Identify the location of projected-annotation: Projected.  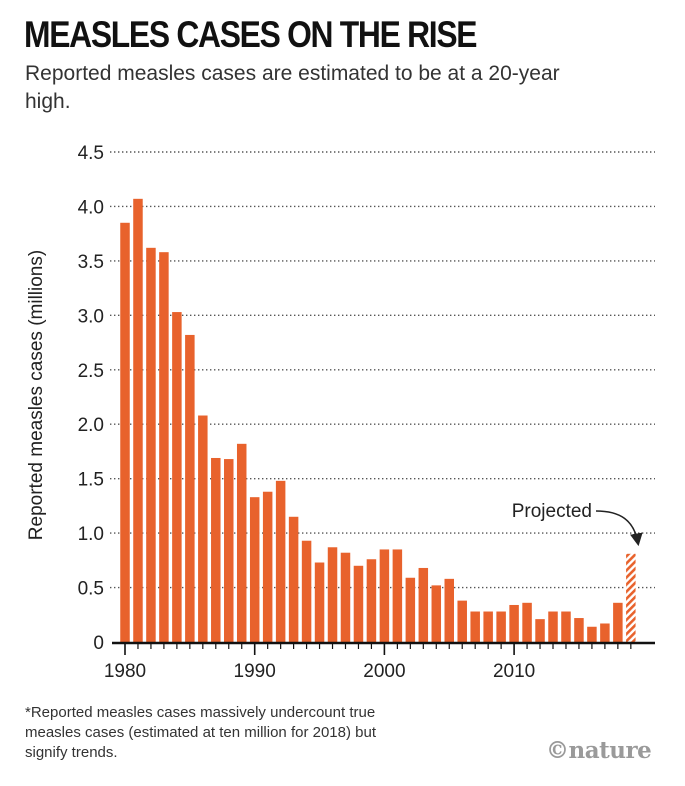
(577, 524).